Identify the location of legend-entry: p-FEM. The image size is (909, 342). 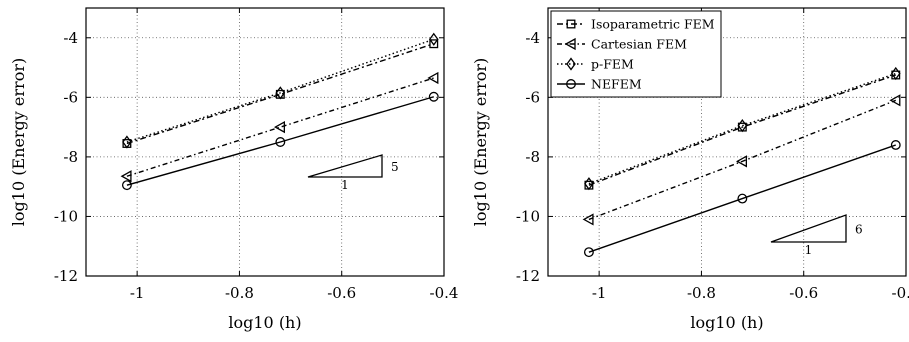
(612, 64).